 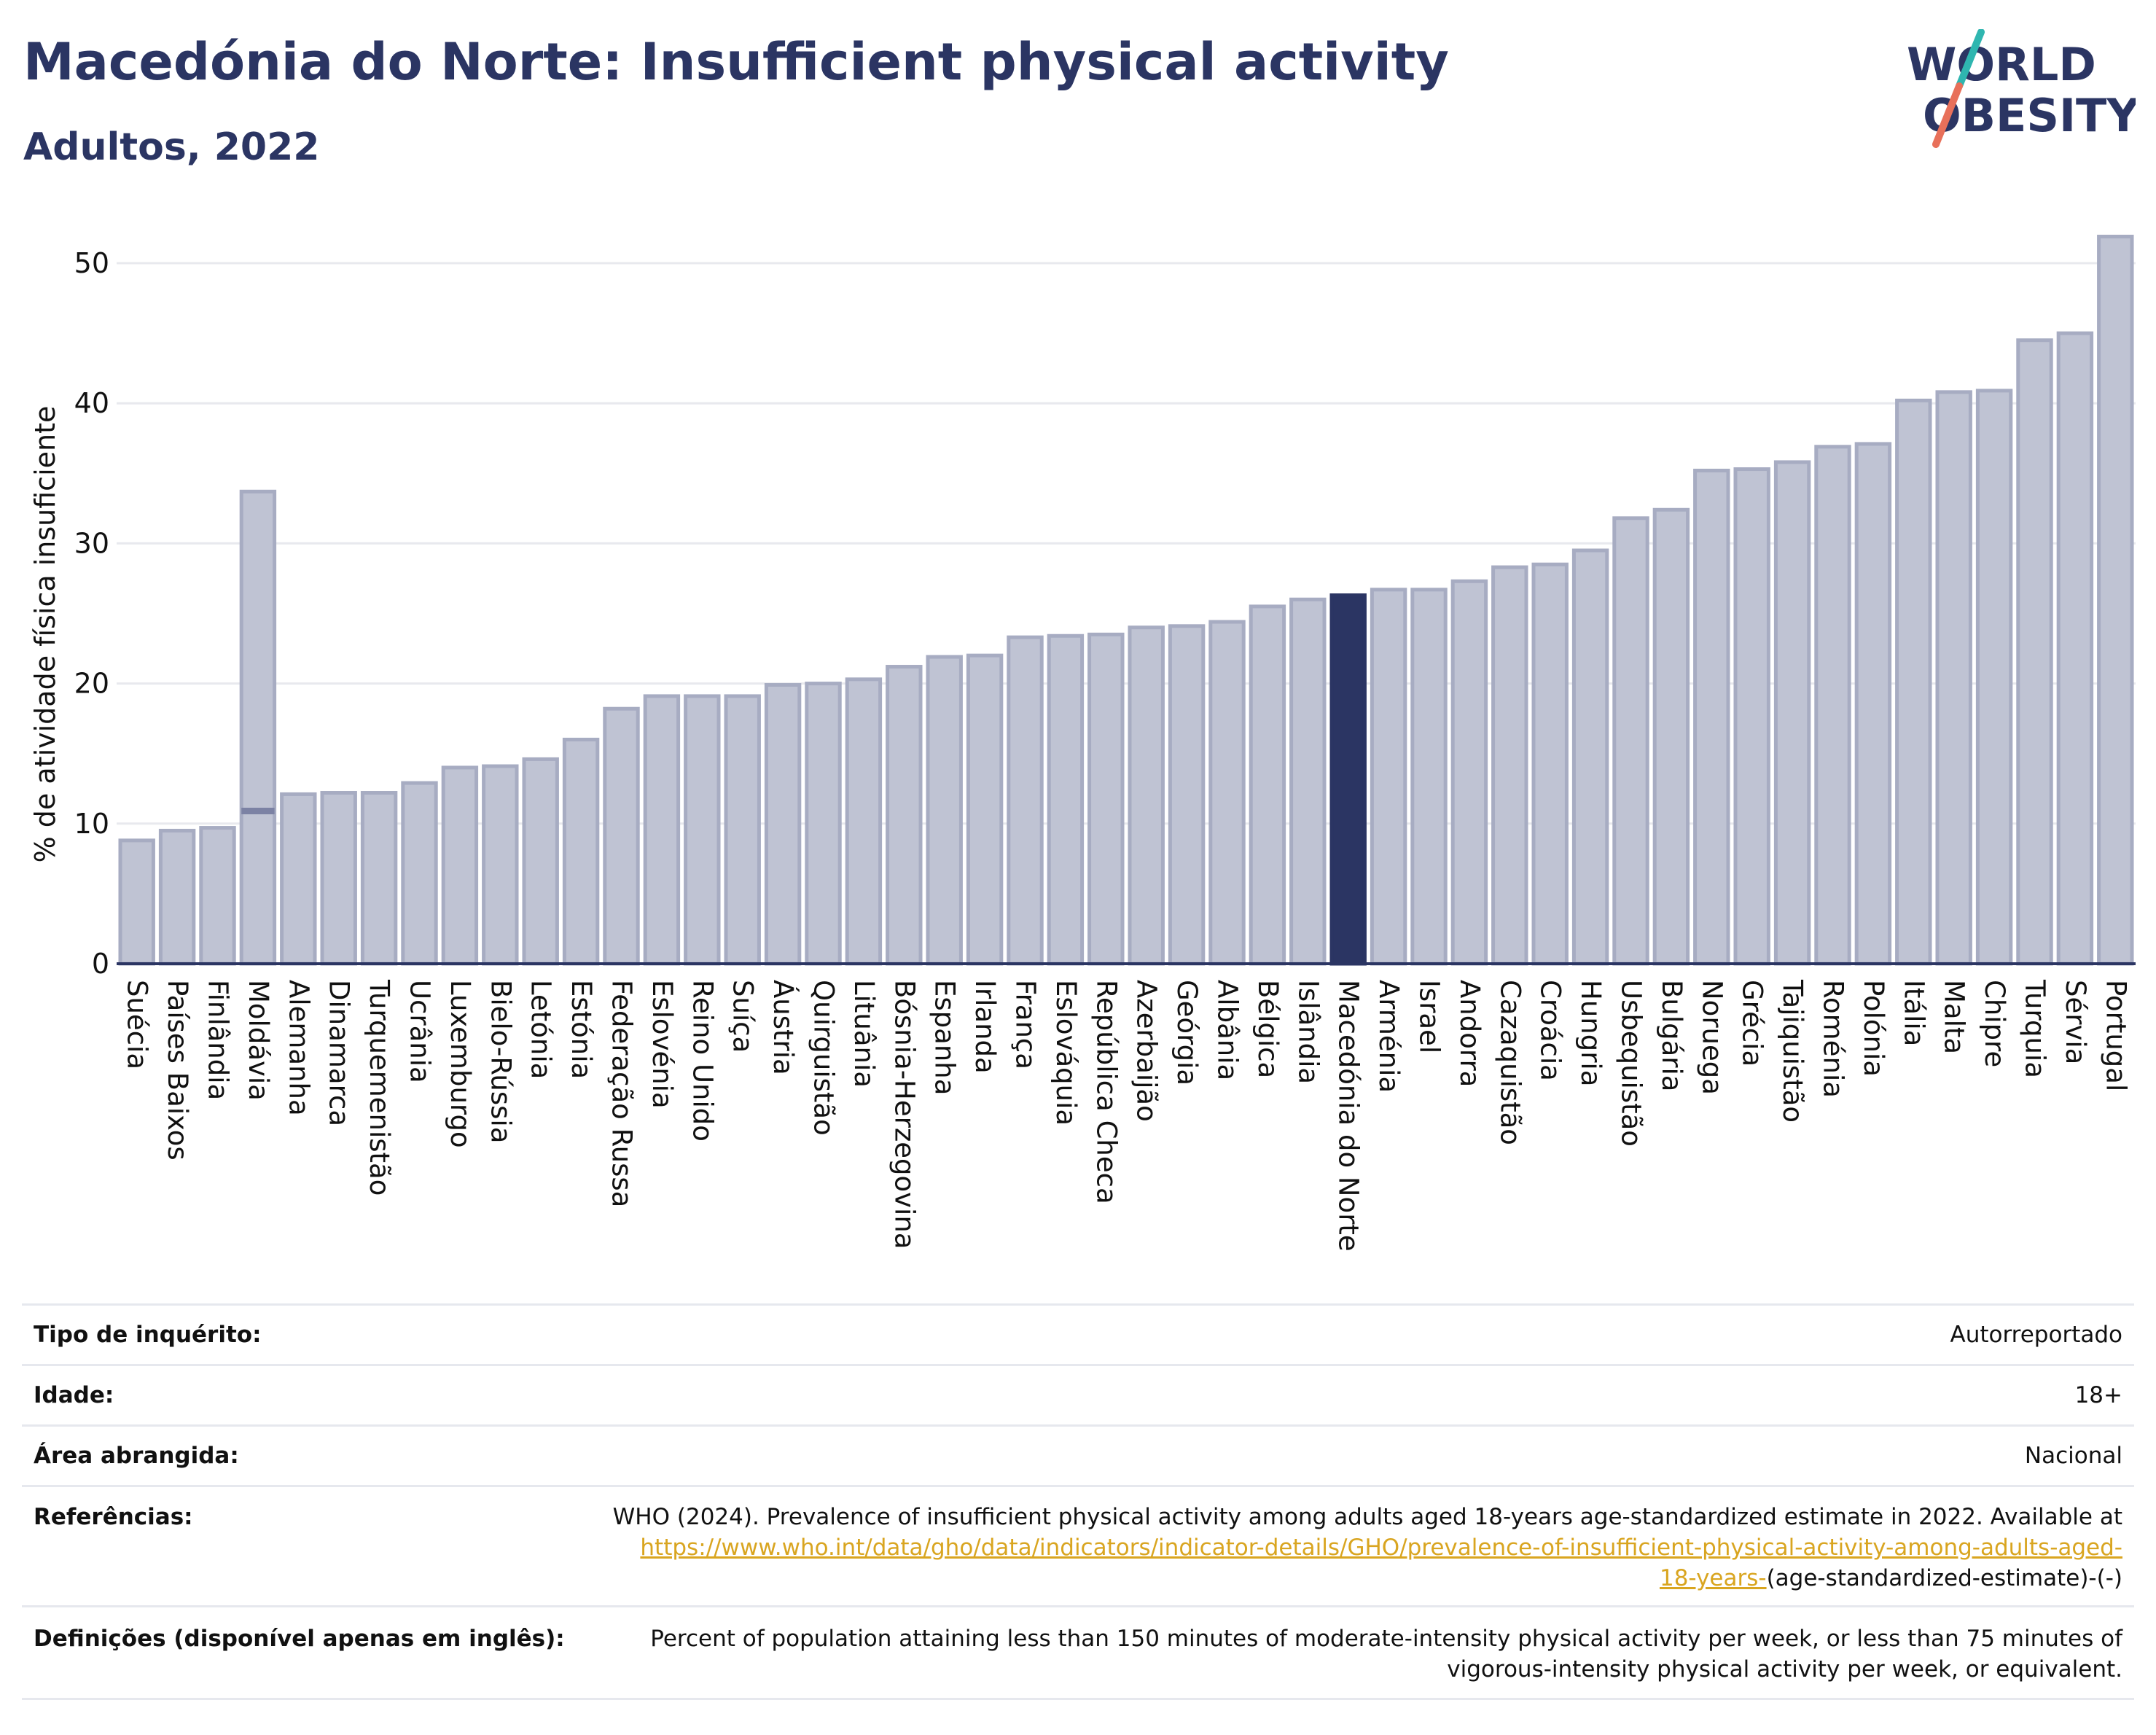 I want to click on x-tick-label: Arménia, so click(x=1389, y=1036).